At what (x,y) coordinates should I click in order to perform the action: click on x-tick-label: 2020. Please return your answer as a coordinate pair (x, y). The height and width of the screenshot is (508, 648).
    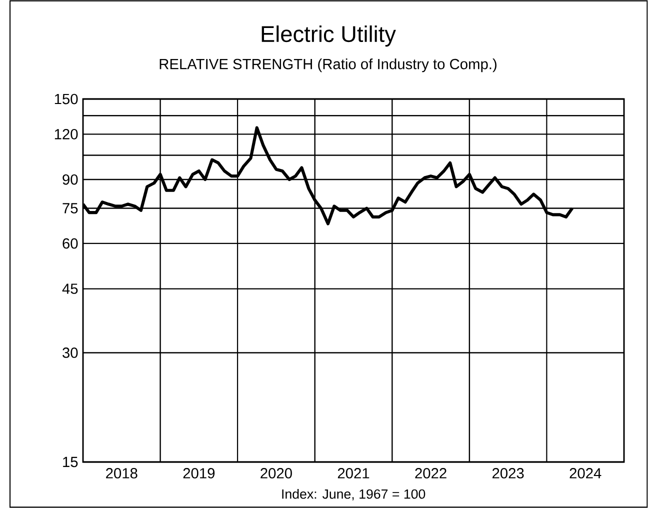
    Looking at the image, I should click on (276, 473).